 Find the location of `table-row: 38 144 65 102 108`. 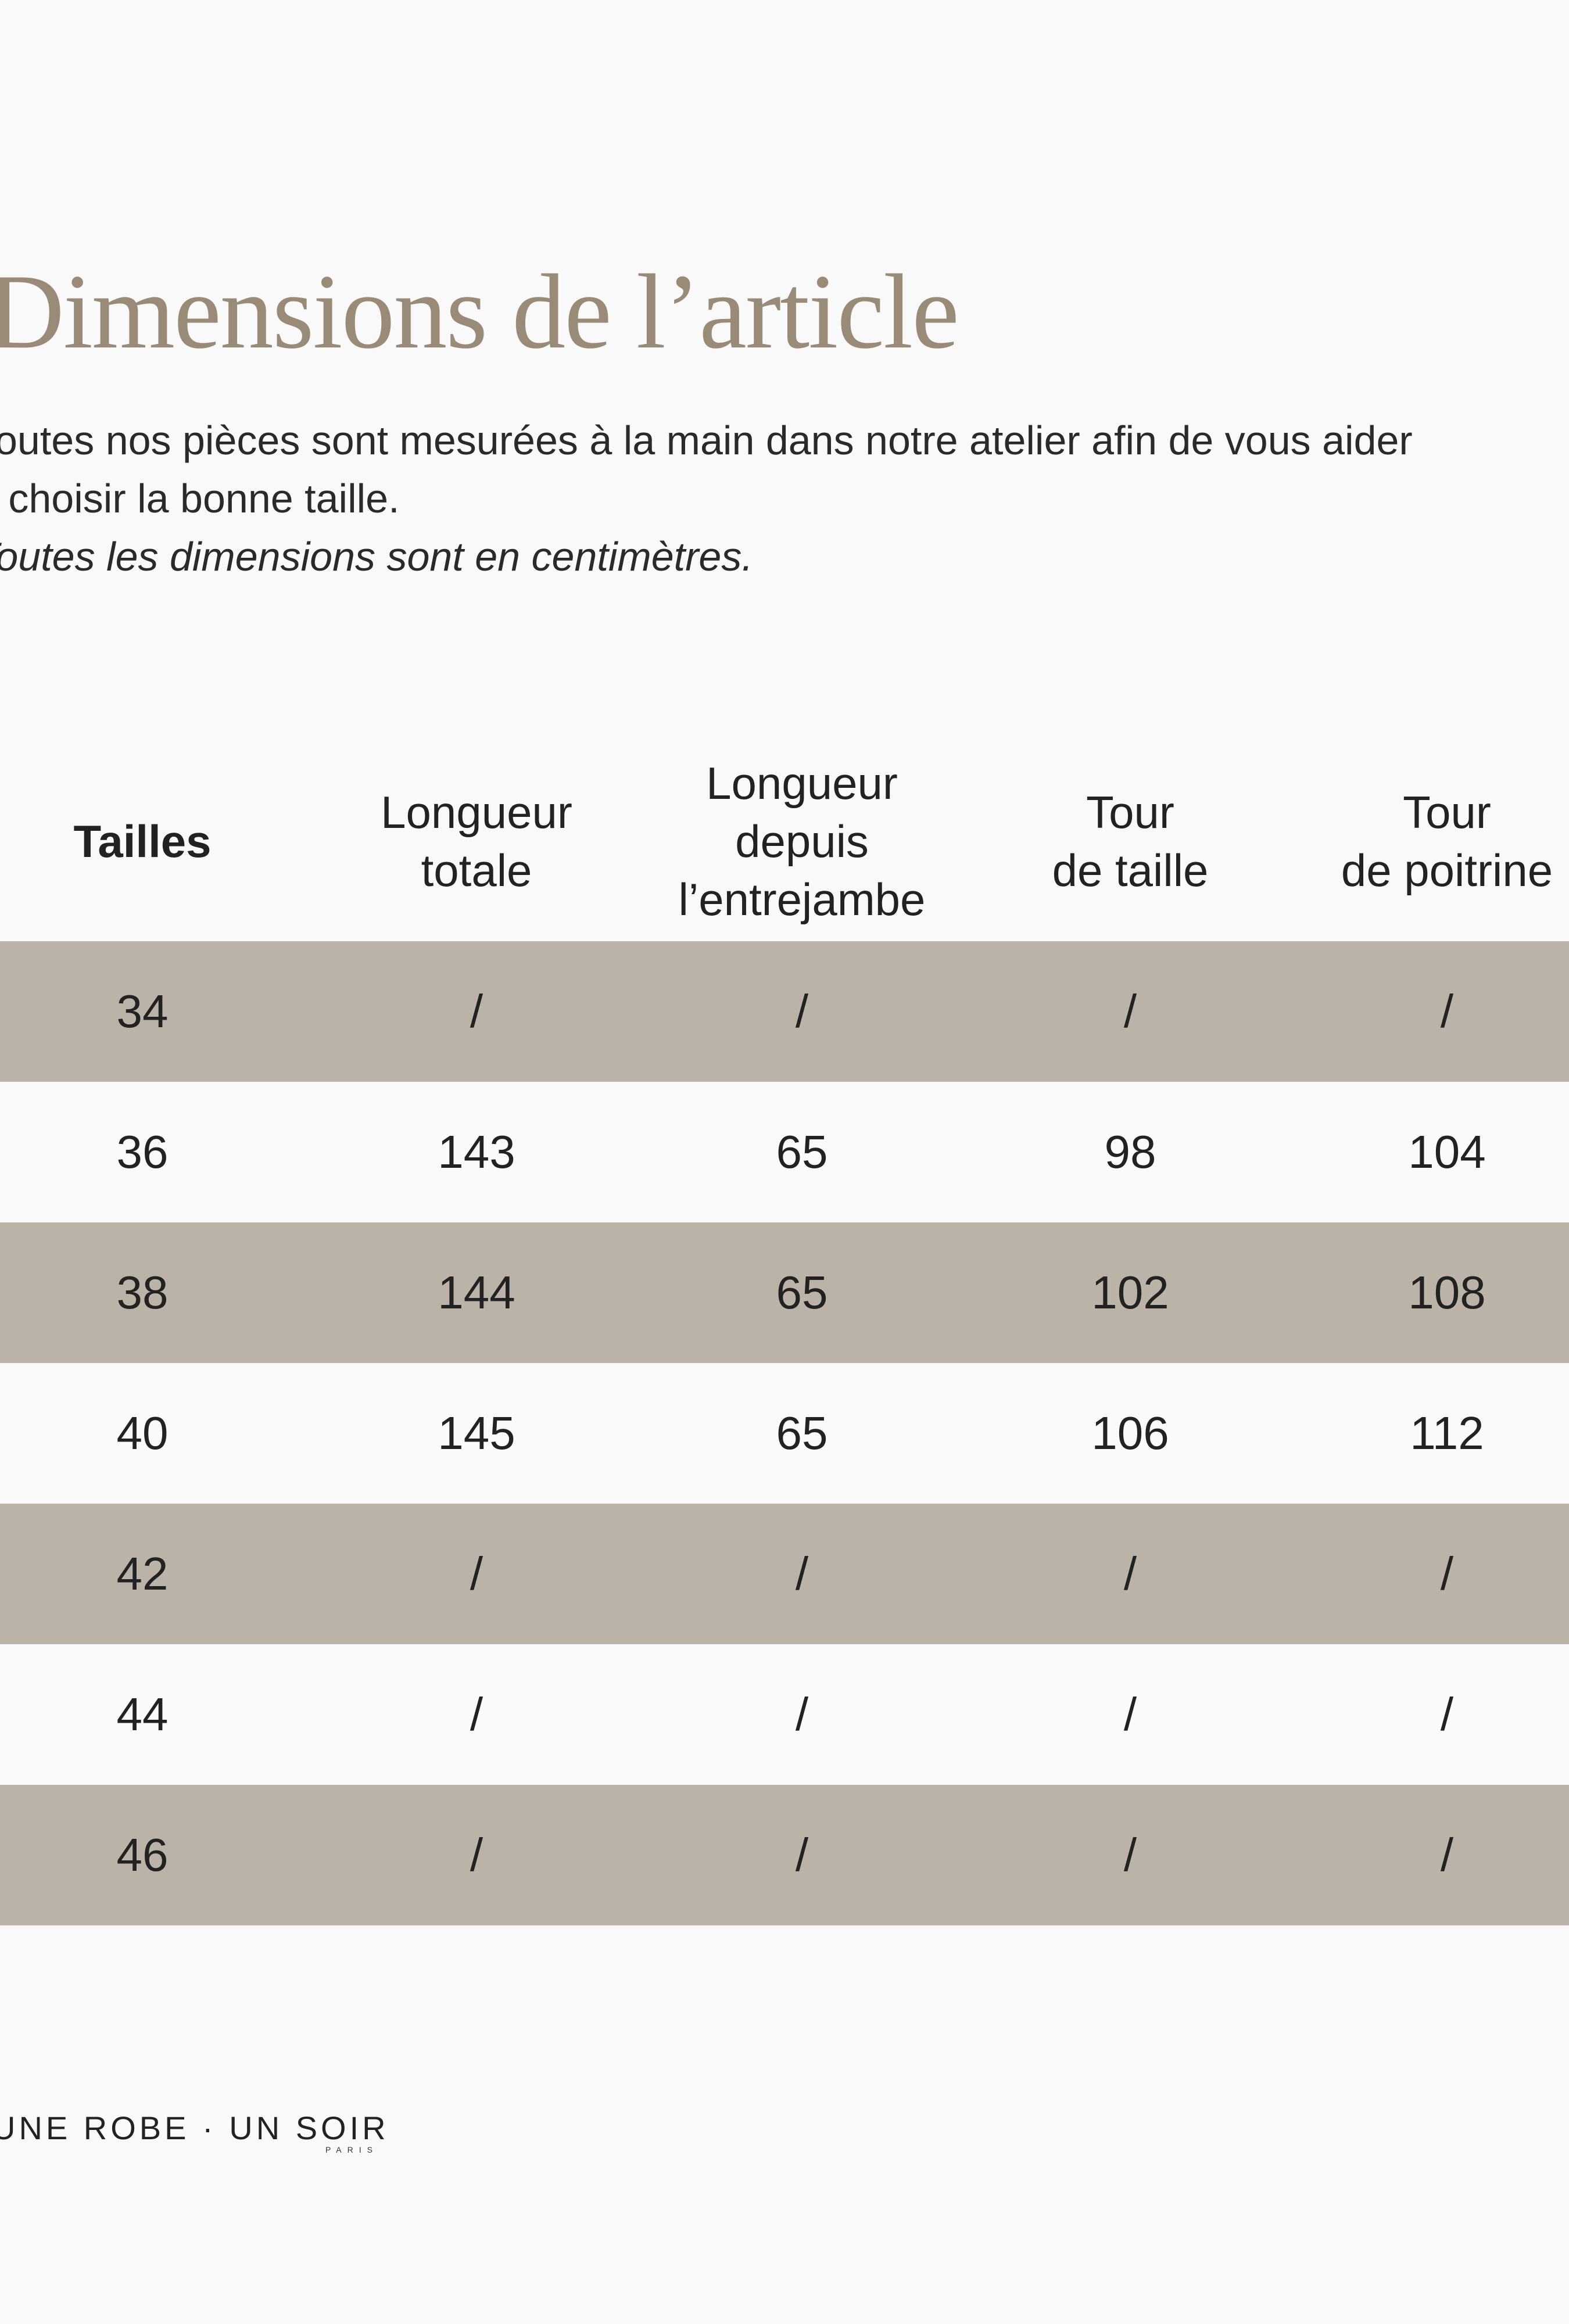

table-row: 38 144 65 102 108 is located at coordinates (784, 1292).